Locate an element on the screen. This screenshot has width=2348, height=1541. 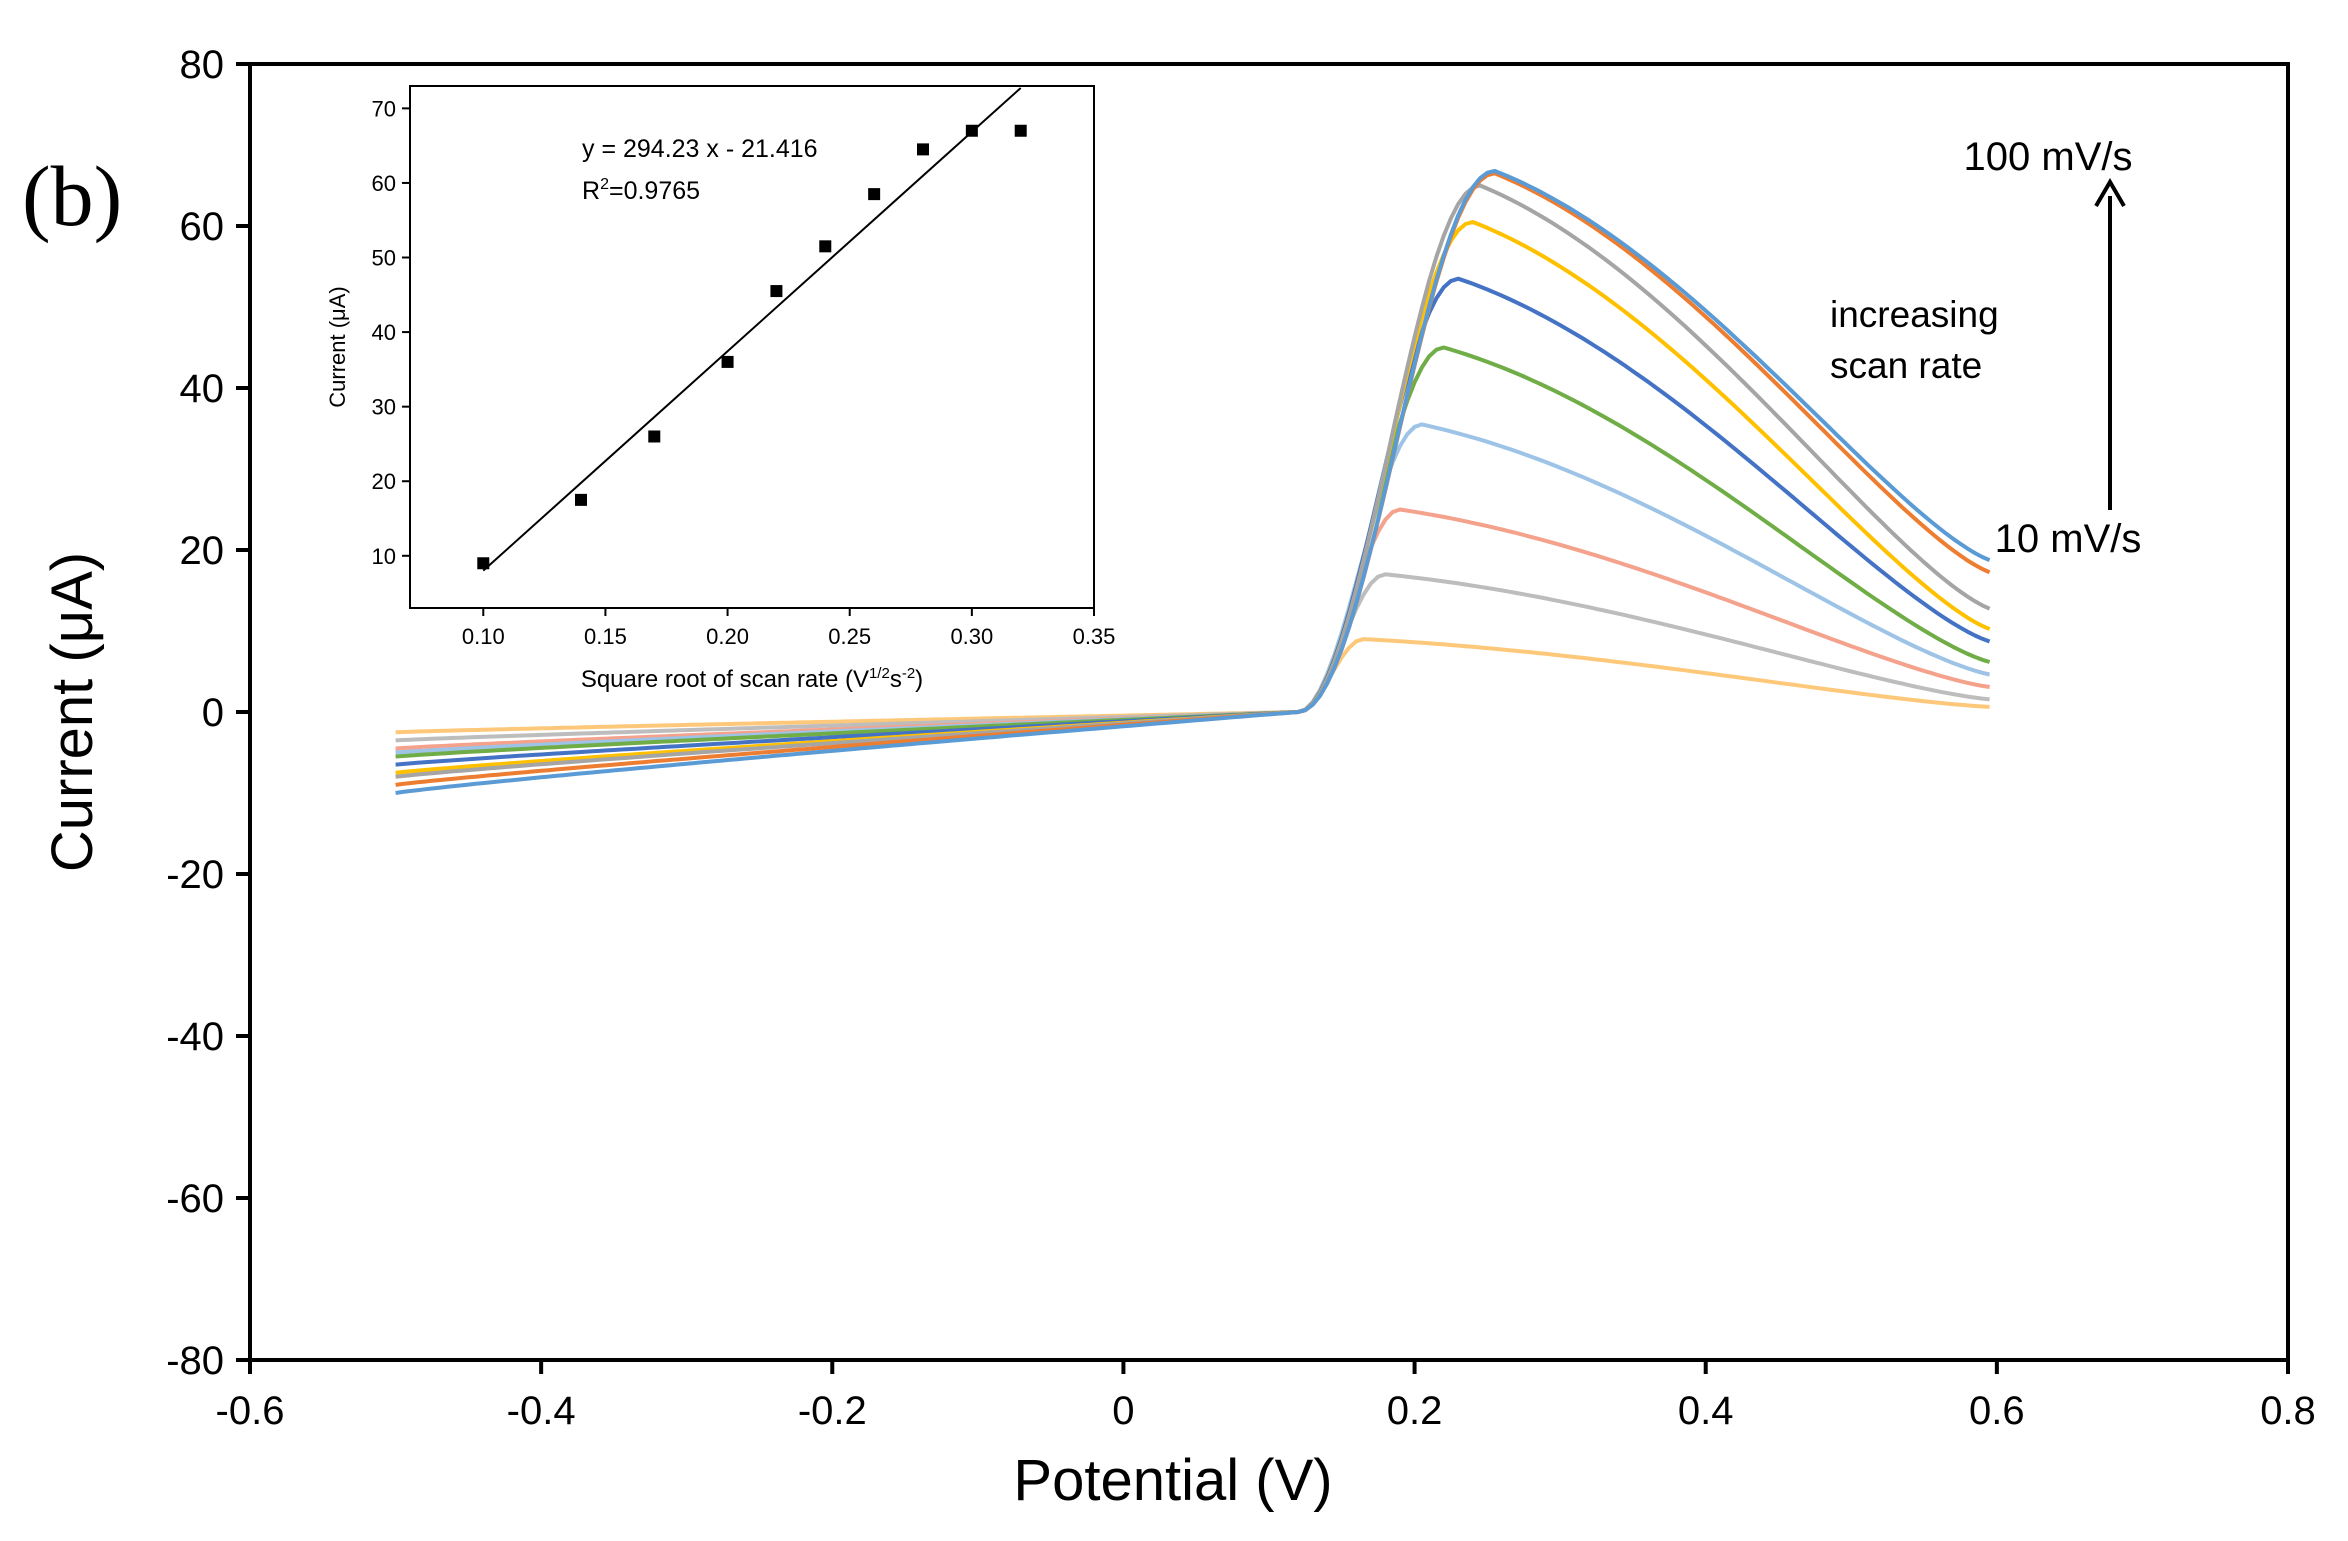
inset-x-tick-label: 0.20 is located at coordinates (727, 636).